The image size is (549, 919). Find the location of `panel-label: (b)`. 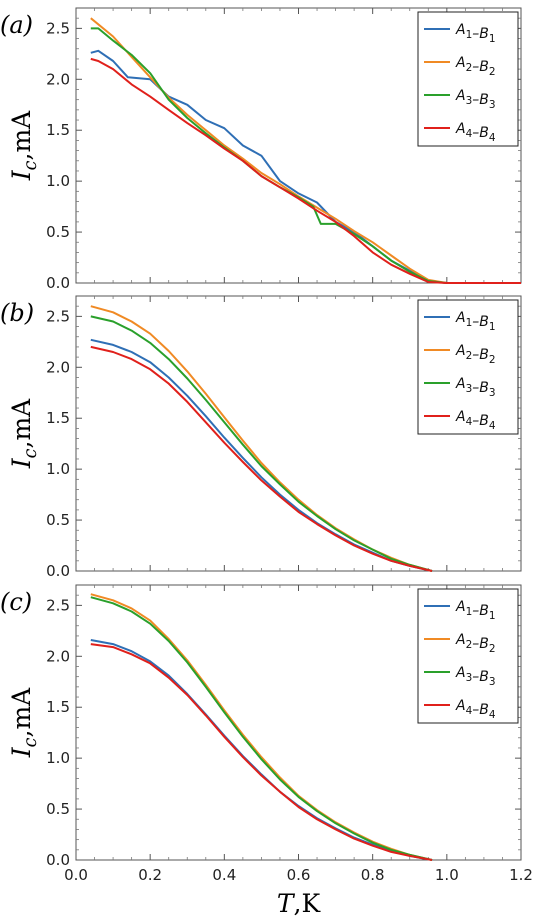

panel-label: (b) is located at coordinates (17, 313).